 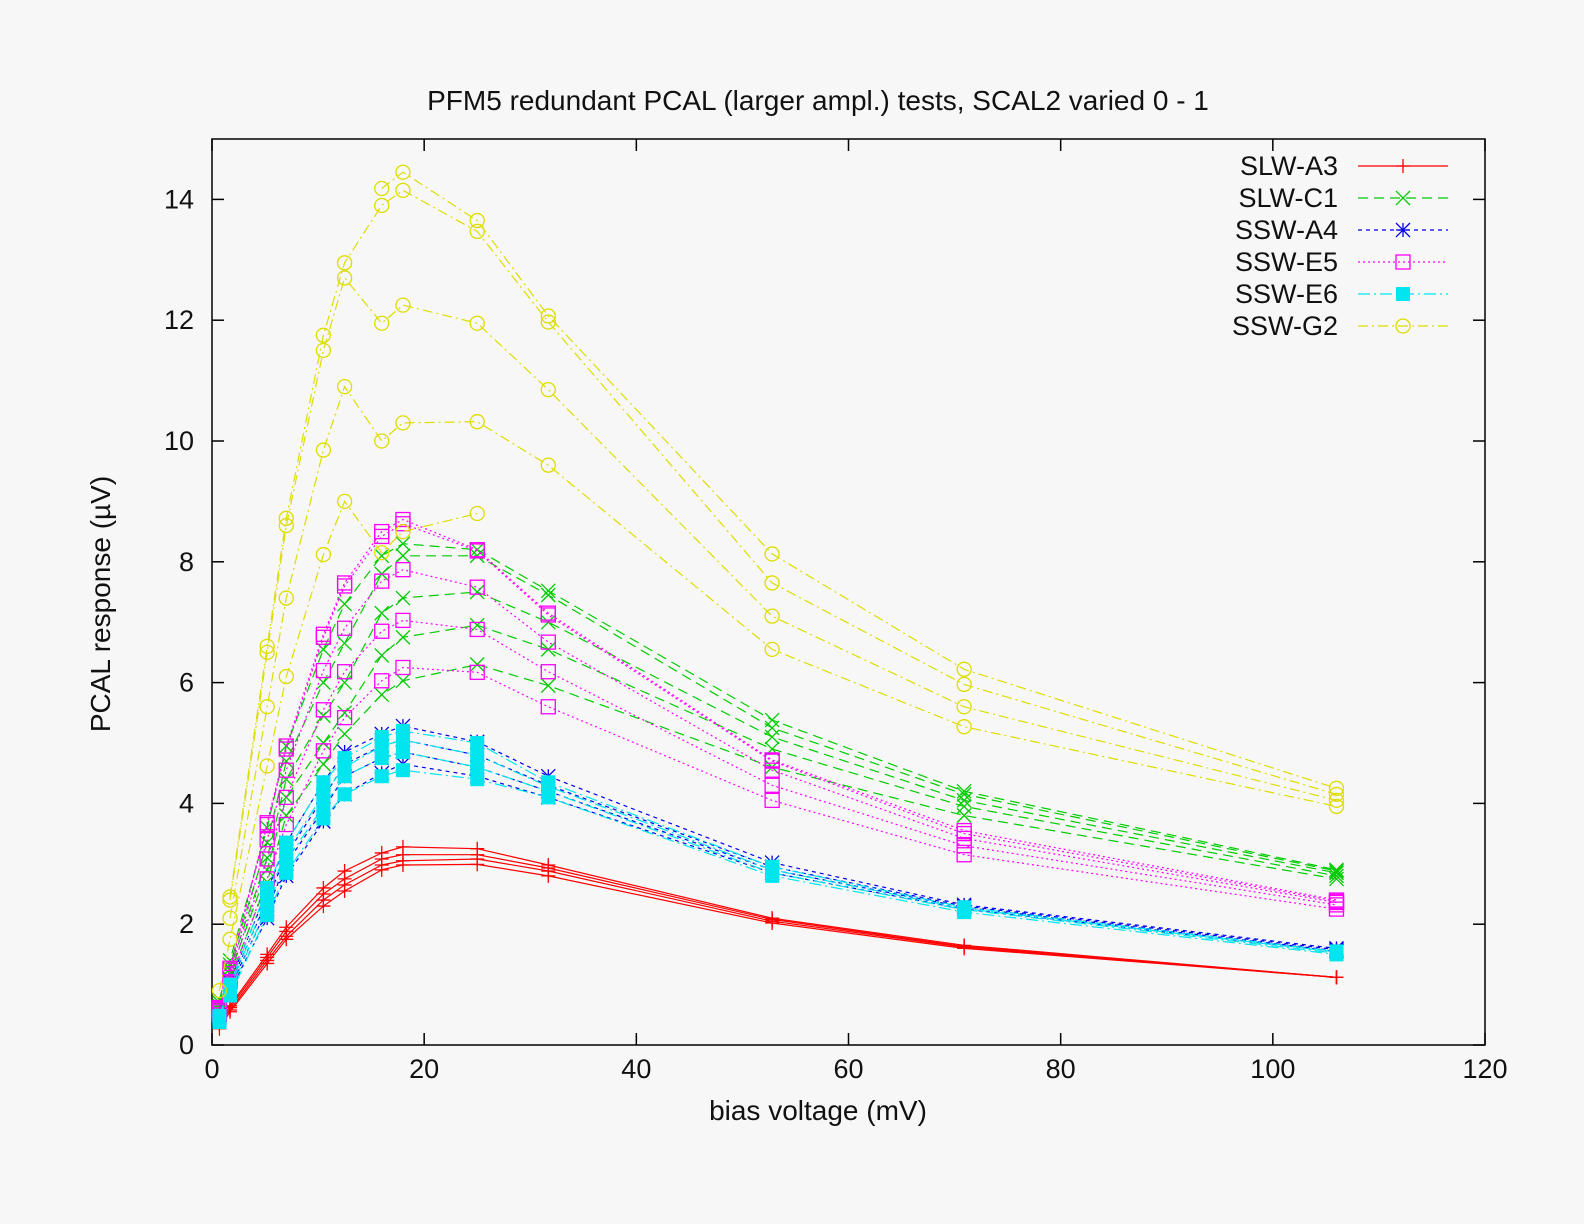 What do you see at coordinates (424, 1069) in the screenshot?
I see `x-tick-label: 20` at bounding box center [424, 1069].